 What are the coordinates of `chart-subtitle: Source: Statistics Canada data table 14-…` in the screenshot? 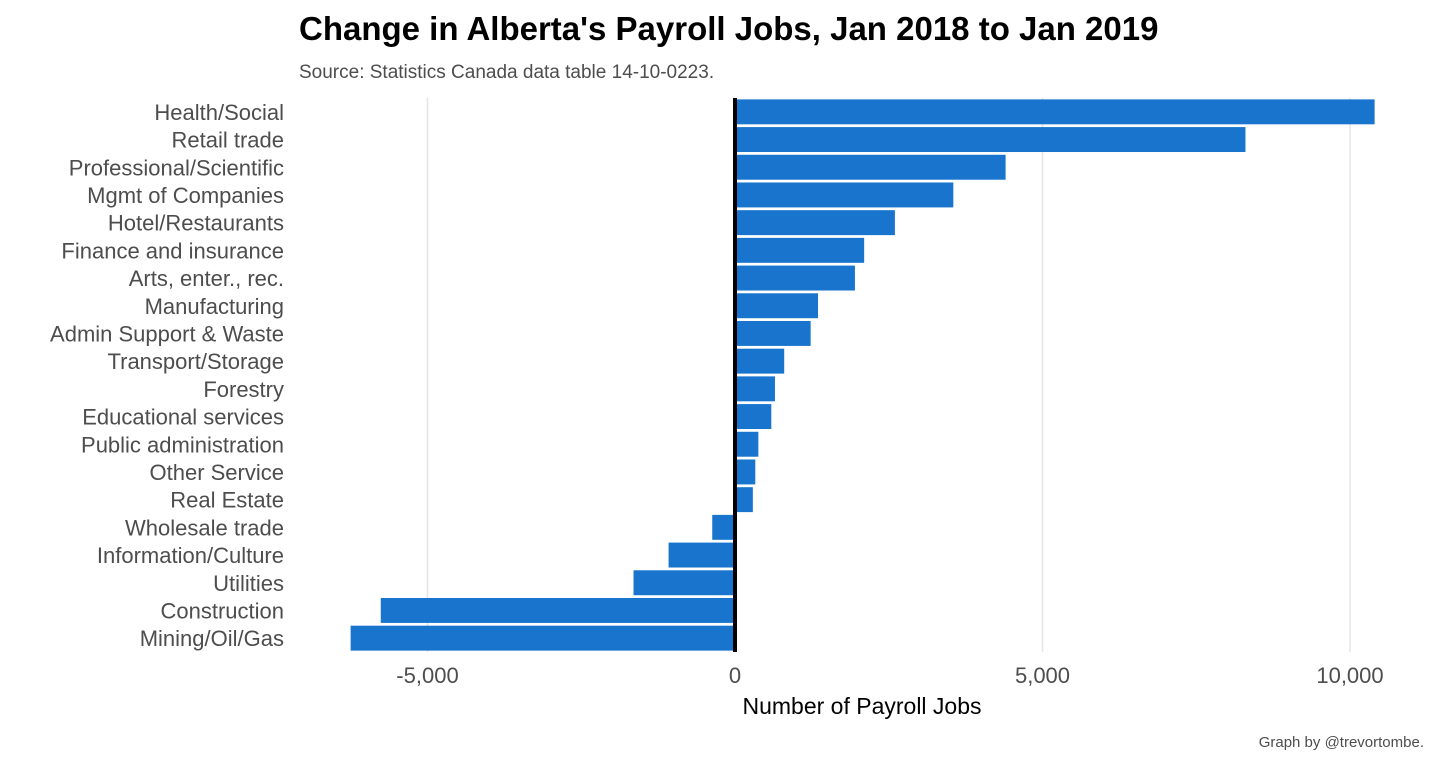 It's located at (507, 72).